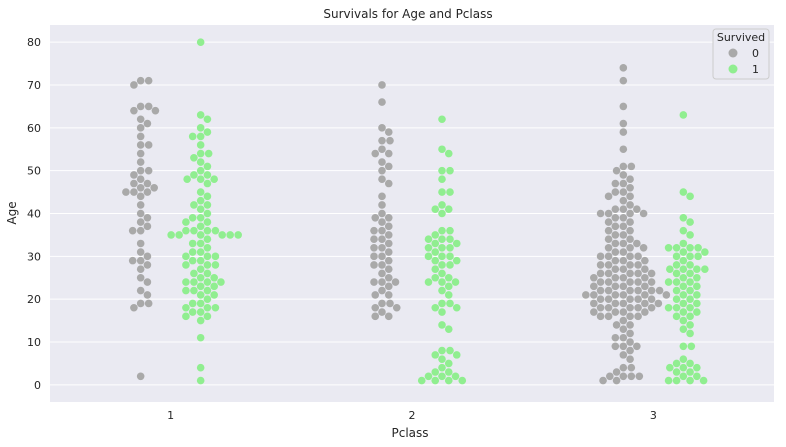 Image resolution: width=786 pixels, height=447 pixels. Describe the element at coordinates (12, 212) in the screenshot. I see `y-axis-label: Age` at that location.